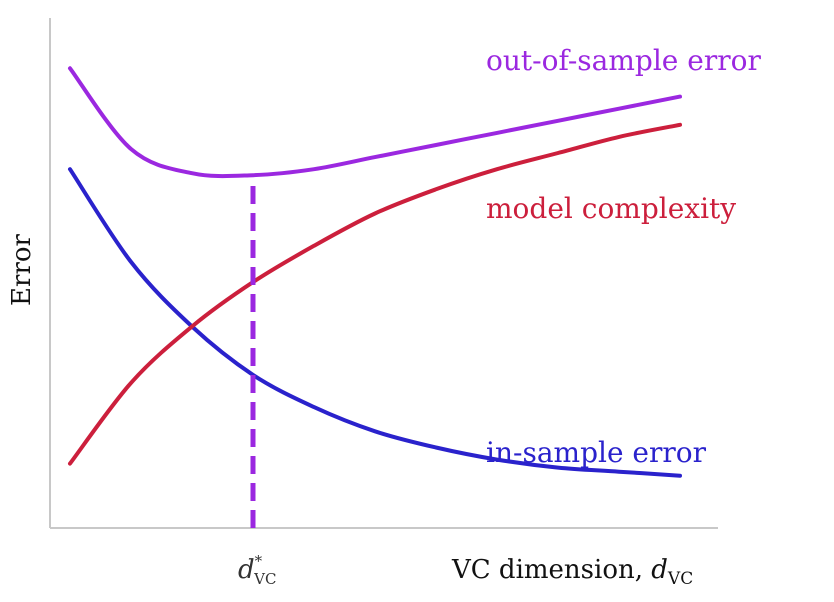  I want to click on y-axis-label: Error, so click(22, 269).